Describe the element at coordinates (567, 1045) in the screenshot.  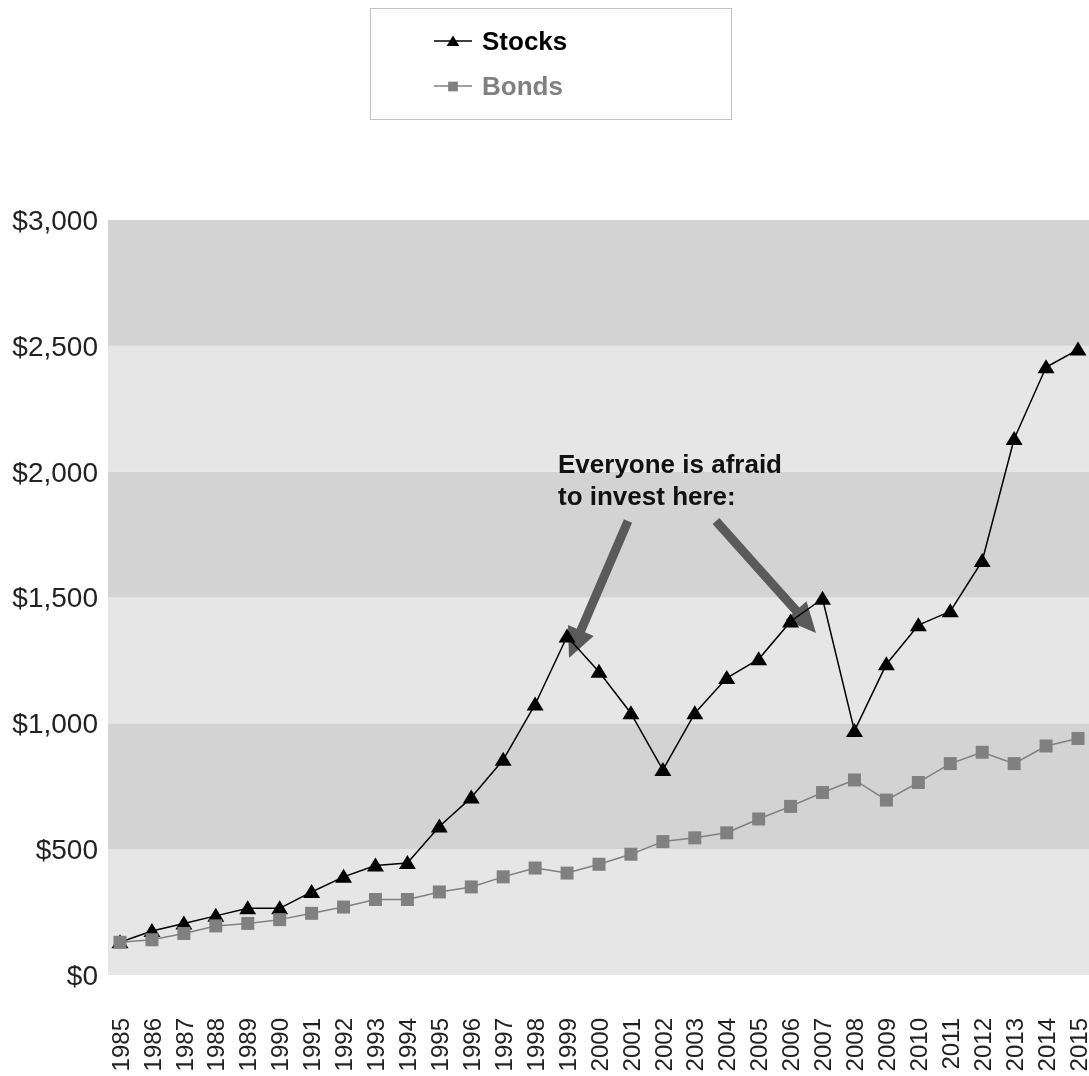
I see `x-tick-label: 1999` at that location.